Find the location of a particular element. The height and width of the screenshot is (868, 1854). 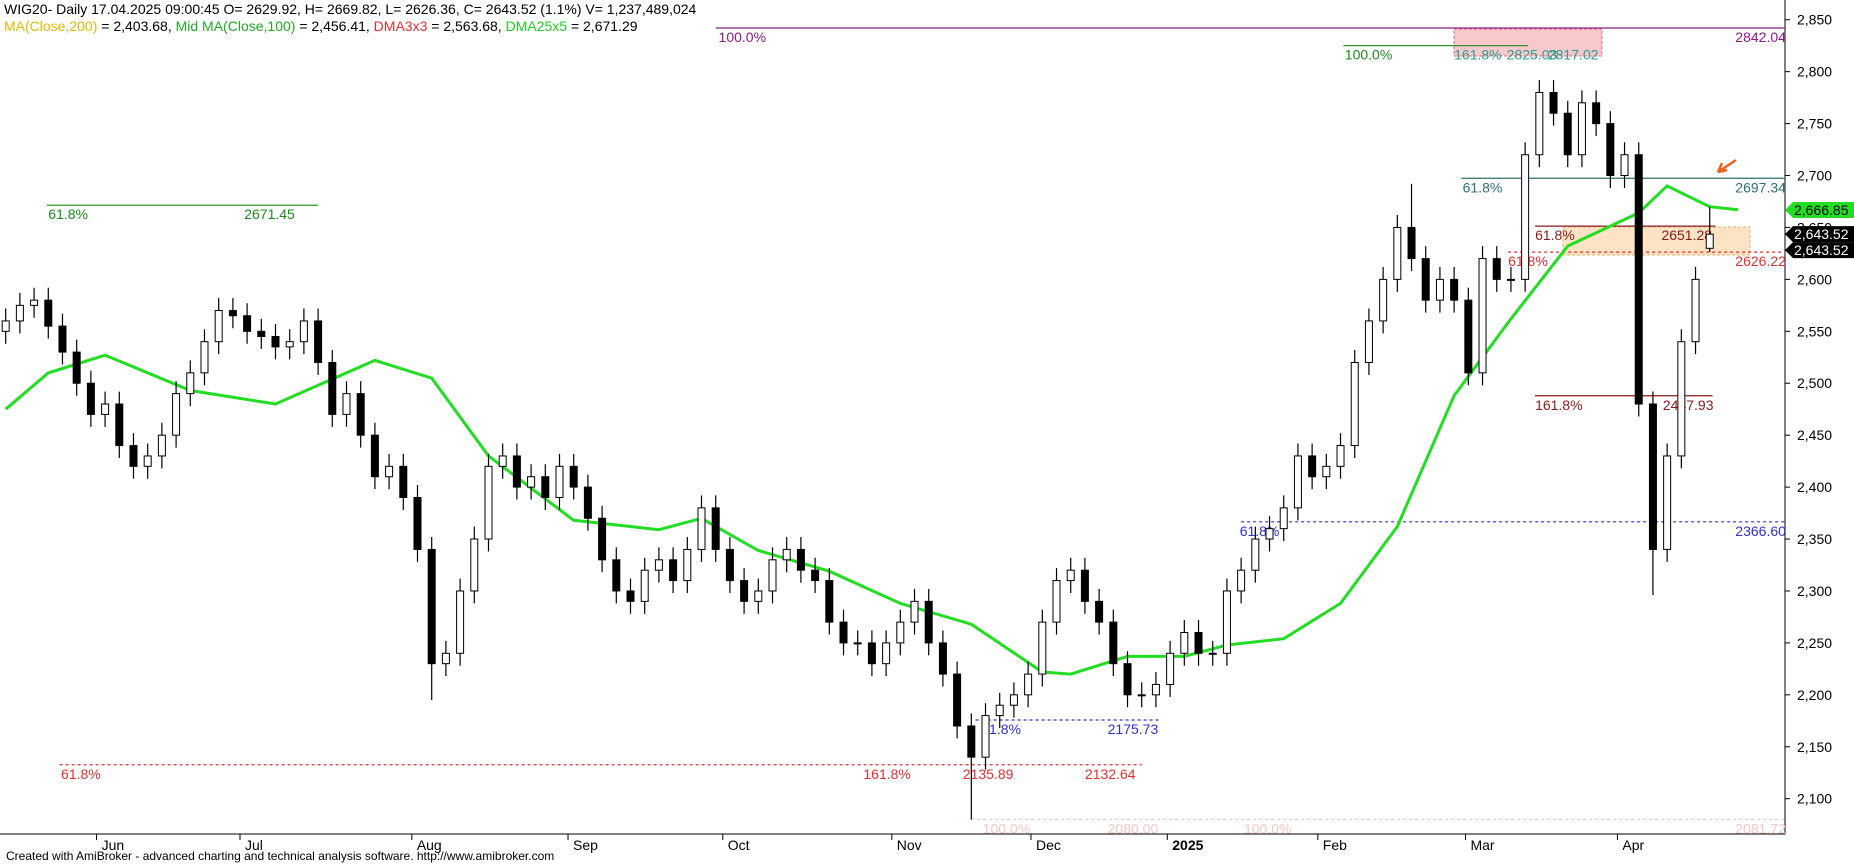

y-tick-label: 2,250 is located at coordinates (1814, 643).